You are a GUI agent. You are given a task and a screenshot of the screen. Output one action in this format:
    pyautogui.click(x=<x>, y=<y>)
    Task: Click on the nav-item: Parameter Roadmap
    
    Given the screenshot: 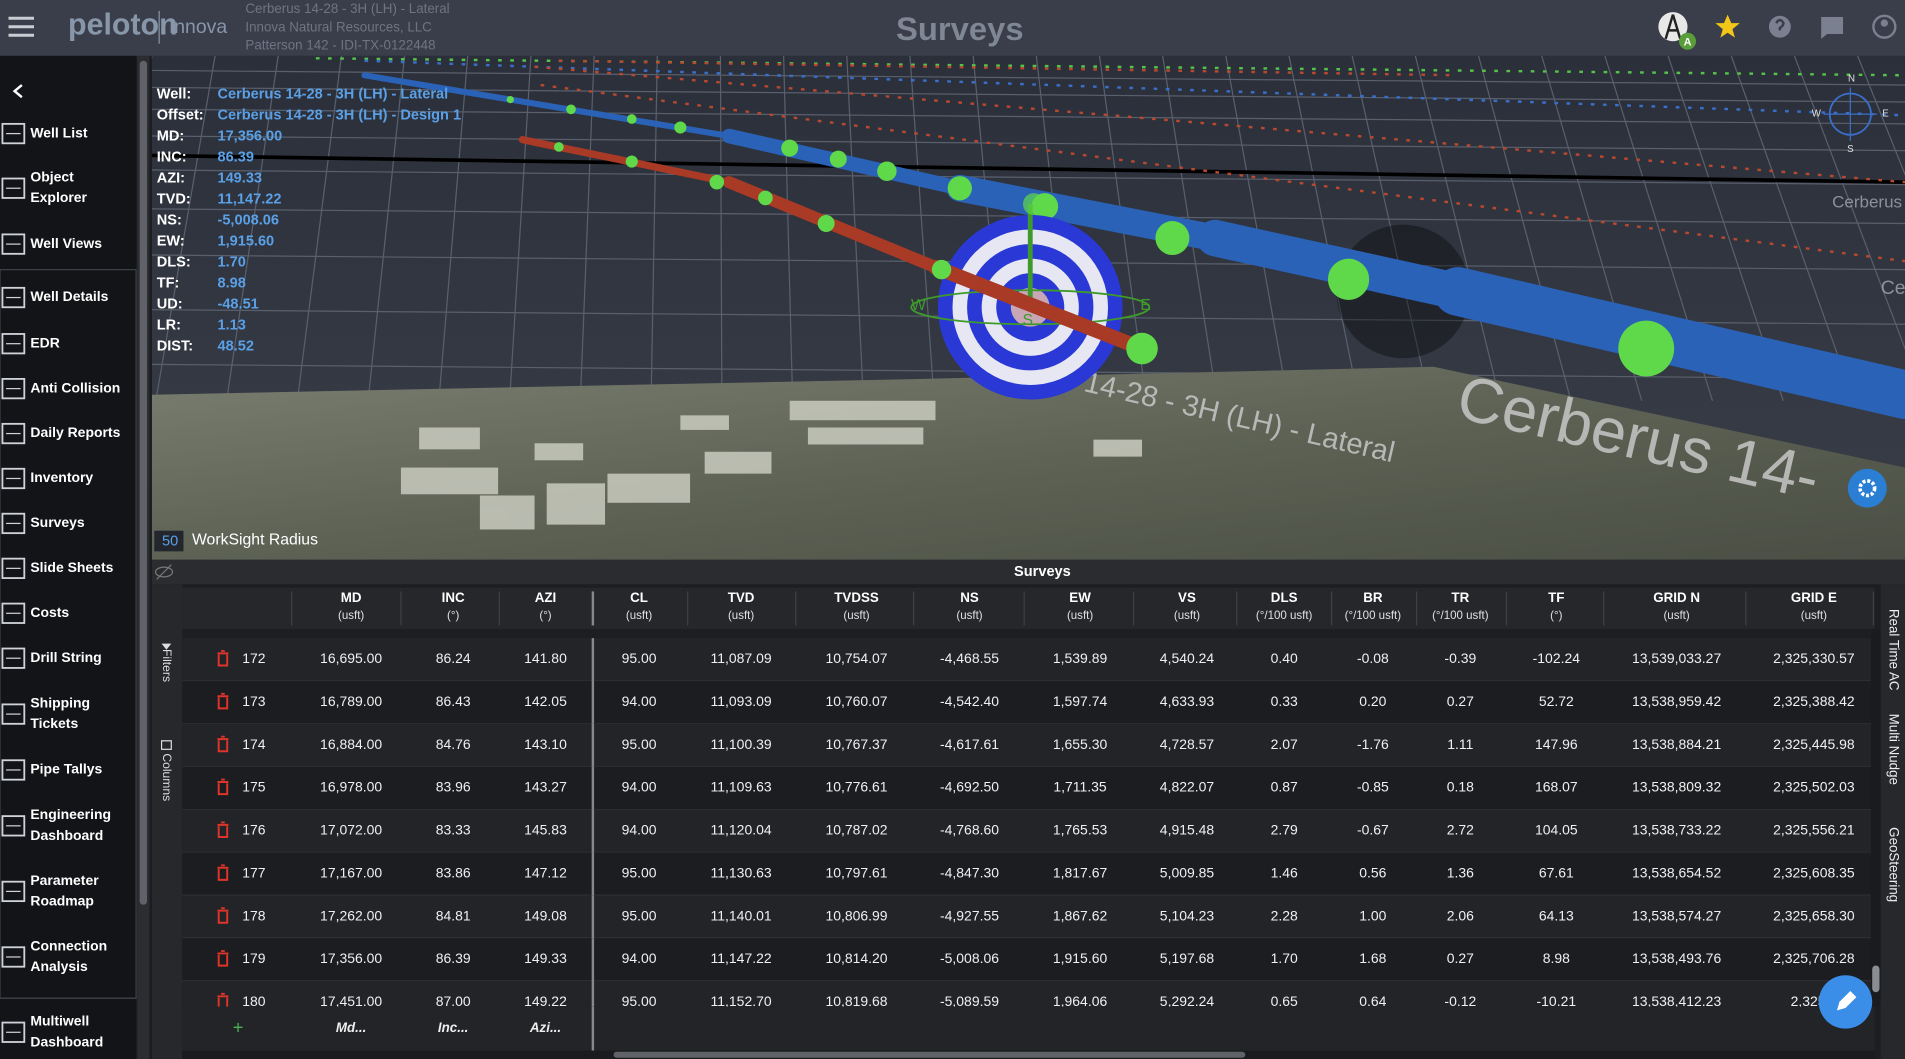 What is the action you would take?
    pyautogui.click(x=50, y=890)
    